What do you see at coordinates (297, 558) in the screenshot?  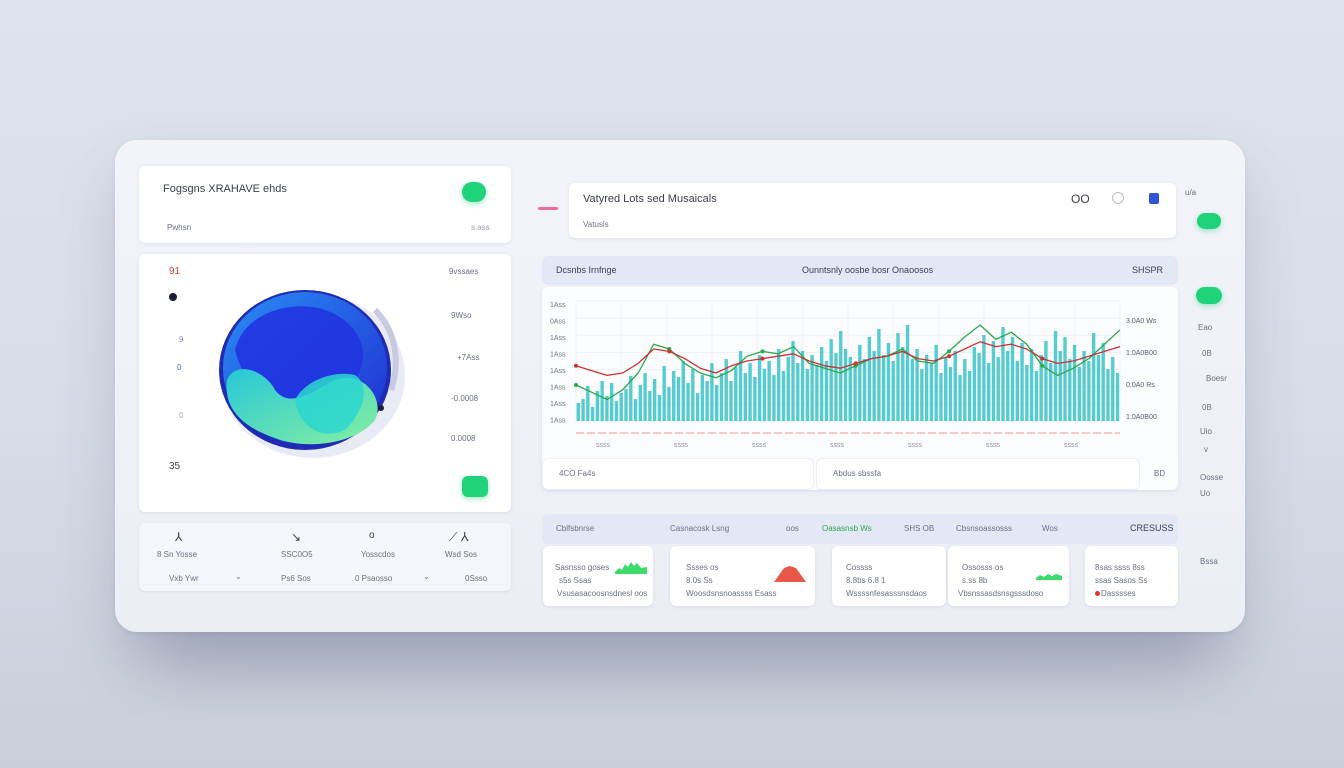 I see `stat-item-2: ↘ SSC0O5 Ps6 Sos` at bounding box center [297, 558].